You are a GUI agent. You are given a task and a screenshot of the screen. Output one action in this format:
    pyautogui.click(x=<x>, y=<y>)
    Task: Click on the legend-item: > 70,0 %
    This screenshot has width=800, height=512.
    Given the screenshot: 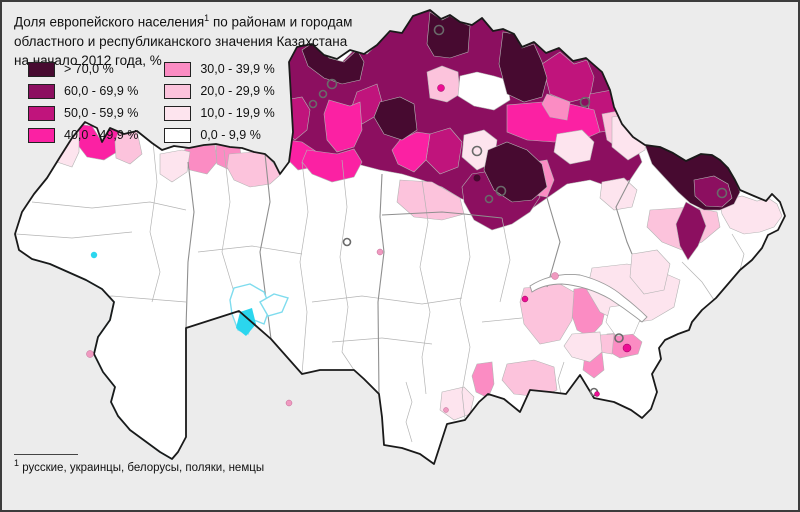 What is the action you would take?
    pyautogui.click(x=83, y=69)
    